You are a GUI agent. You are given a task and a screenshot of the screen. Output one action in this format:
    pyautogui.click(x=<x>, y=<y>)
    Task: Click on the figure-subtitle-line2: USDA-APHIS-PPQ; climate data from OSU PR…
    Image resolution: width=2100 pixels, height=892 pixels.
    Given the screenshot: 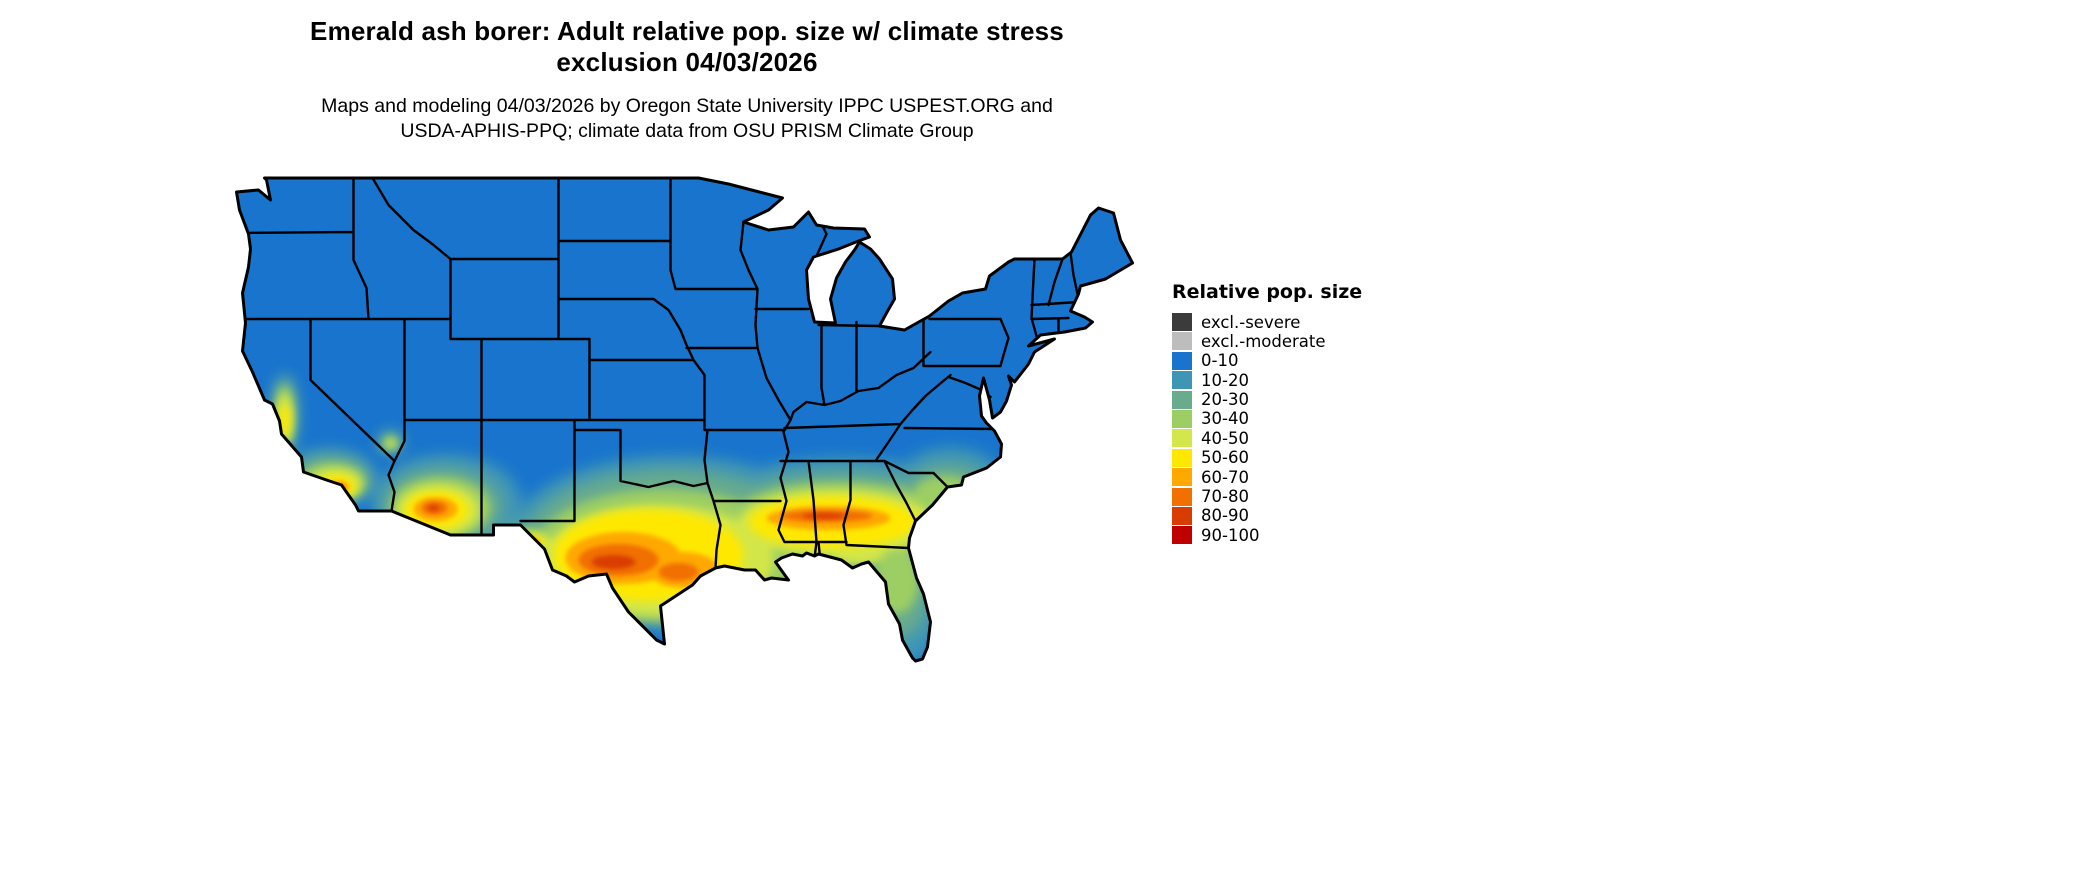 What is the action you would take?
    pyautogui.click(x=687, y=131)
    